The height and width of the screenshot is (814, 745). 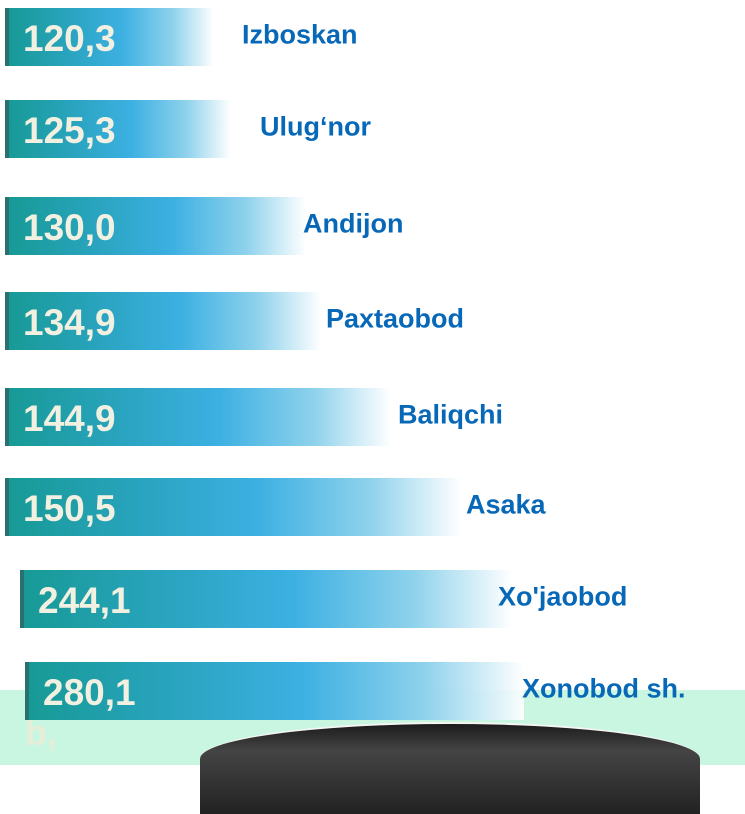 I want to click on district-name: Baliqchi, so click(x=451, y=414).